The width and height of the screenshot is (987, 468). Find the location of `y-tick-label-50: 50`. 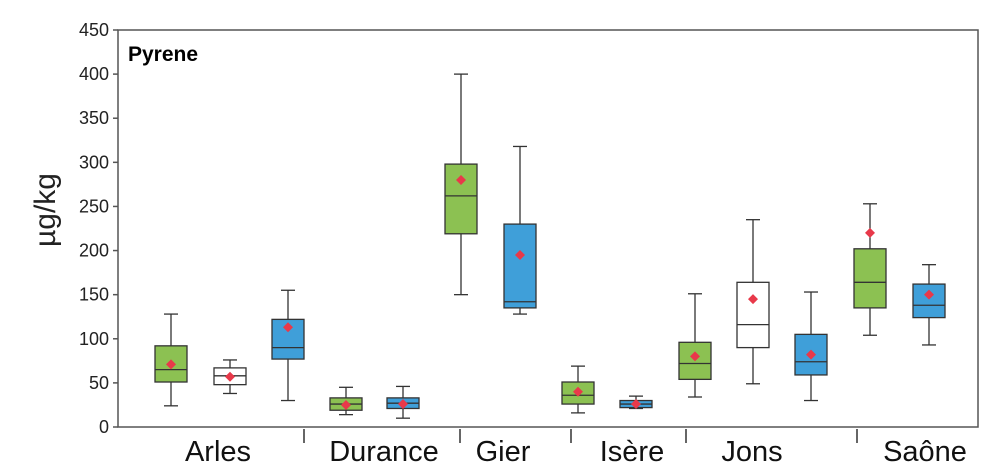

y-tick-label-50: 50 is located at coordinates (99, 383).